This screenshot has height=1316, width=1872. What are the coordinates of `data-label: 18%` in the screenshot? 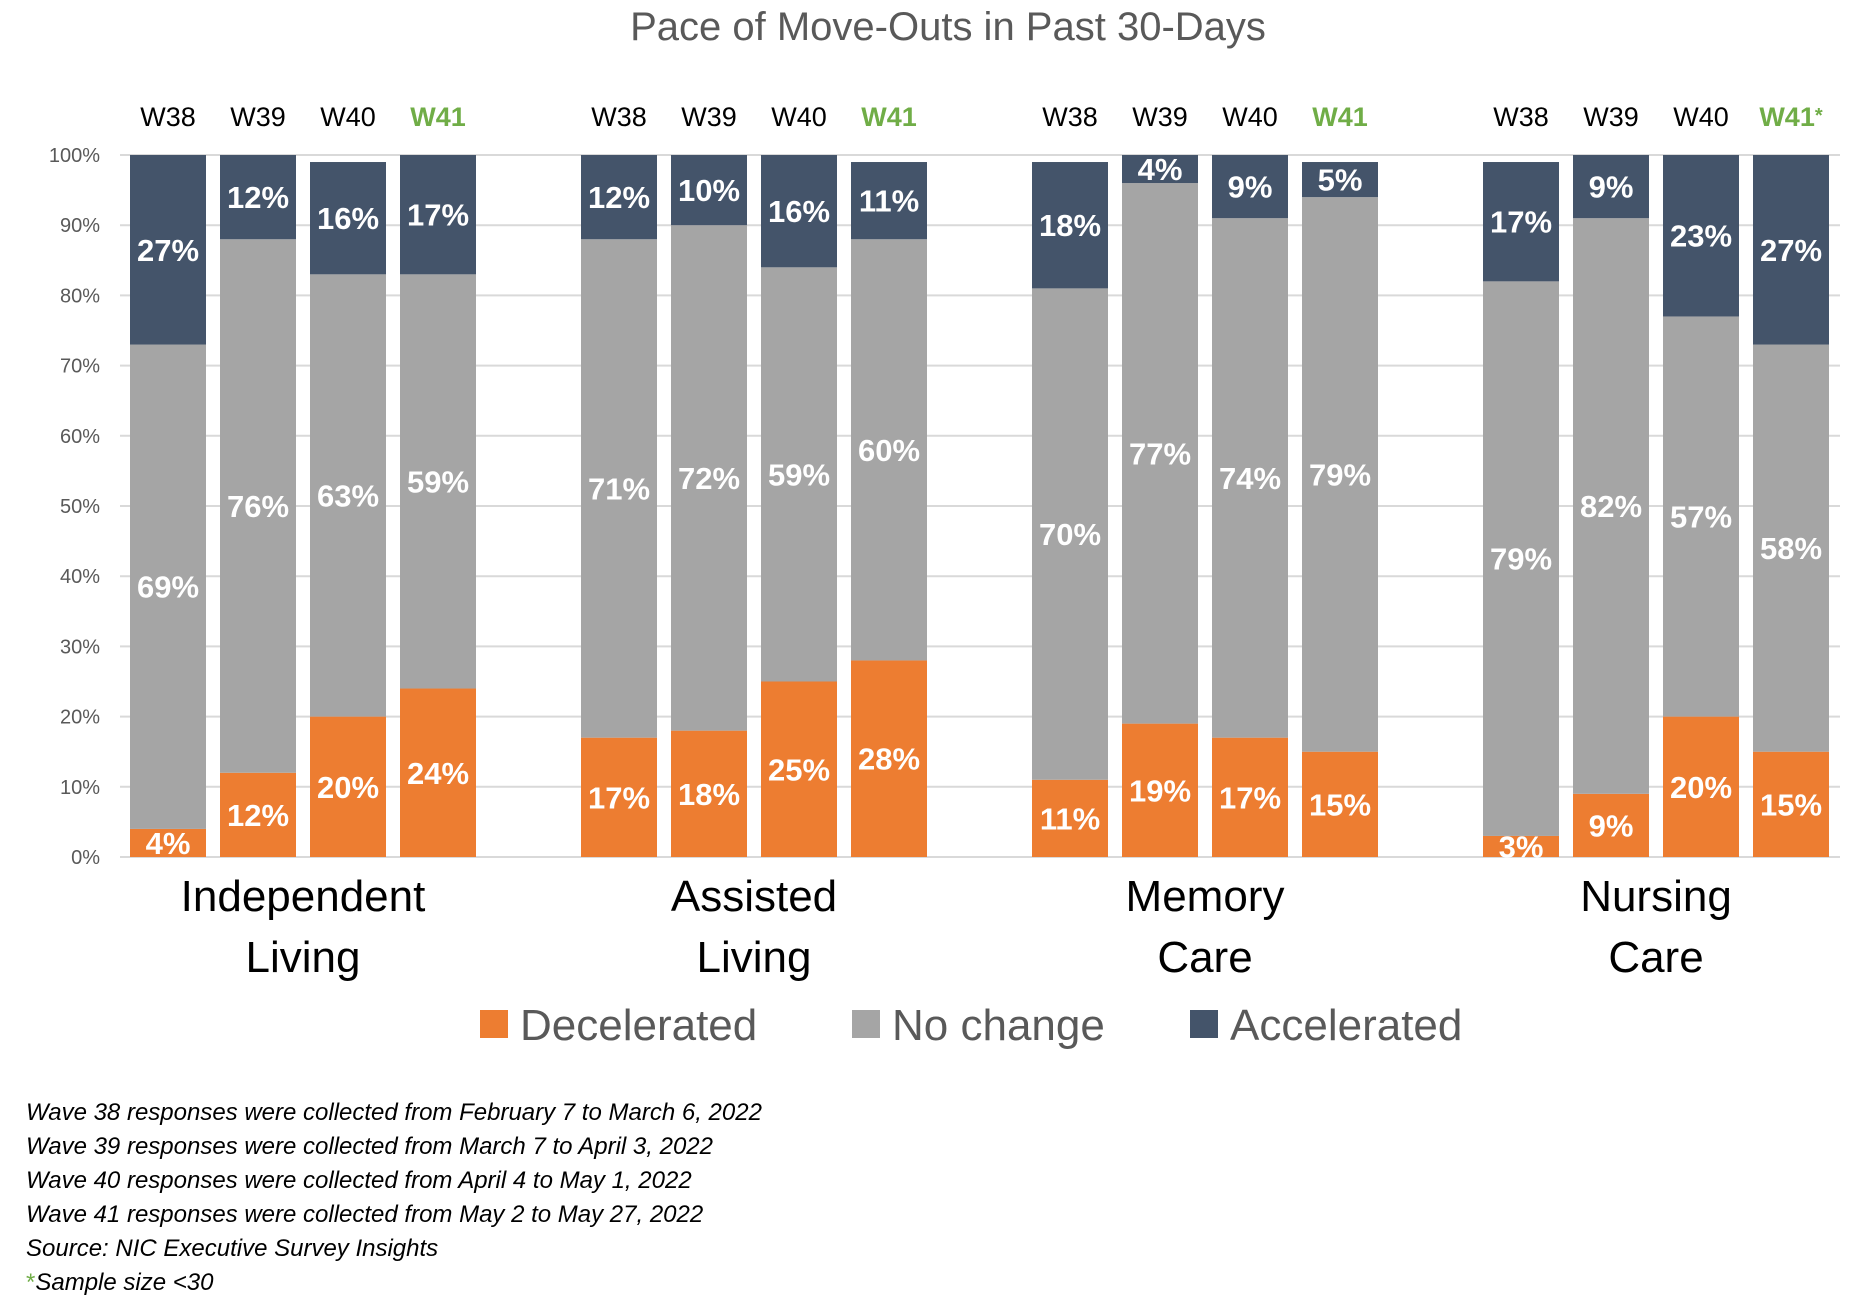 It's located at (1070, 225).